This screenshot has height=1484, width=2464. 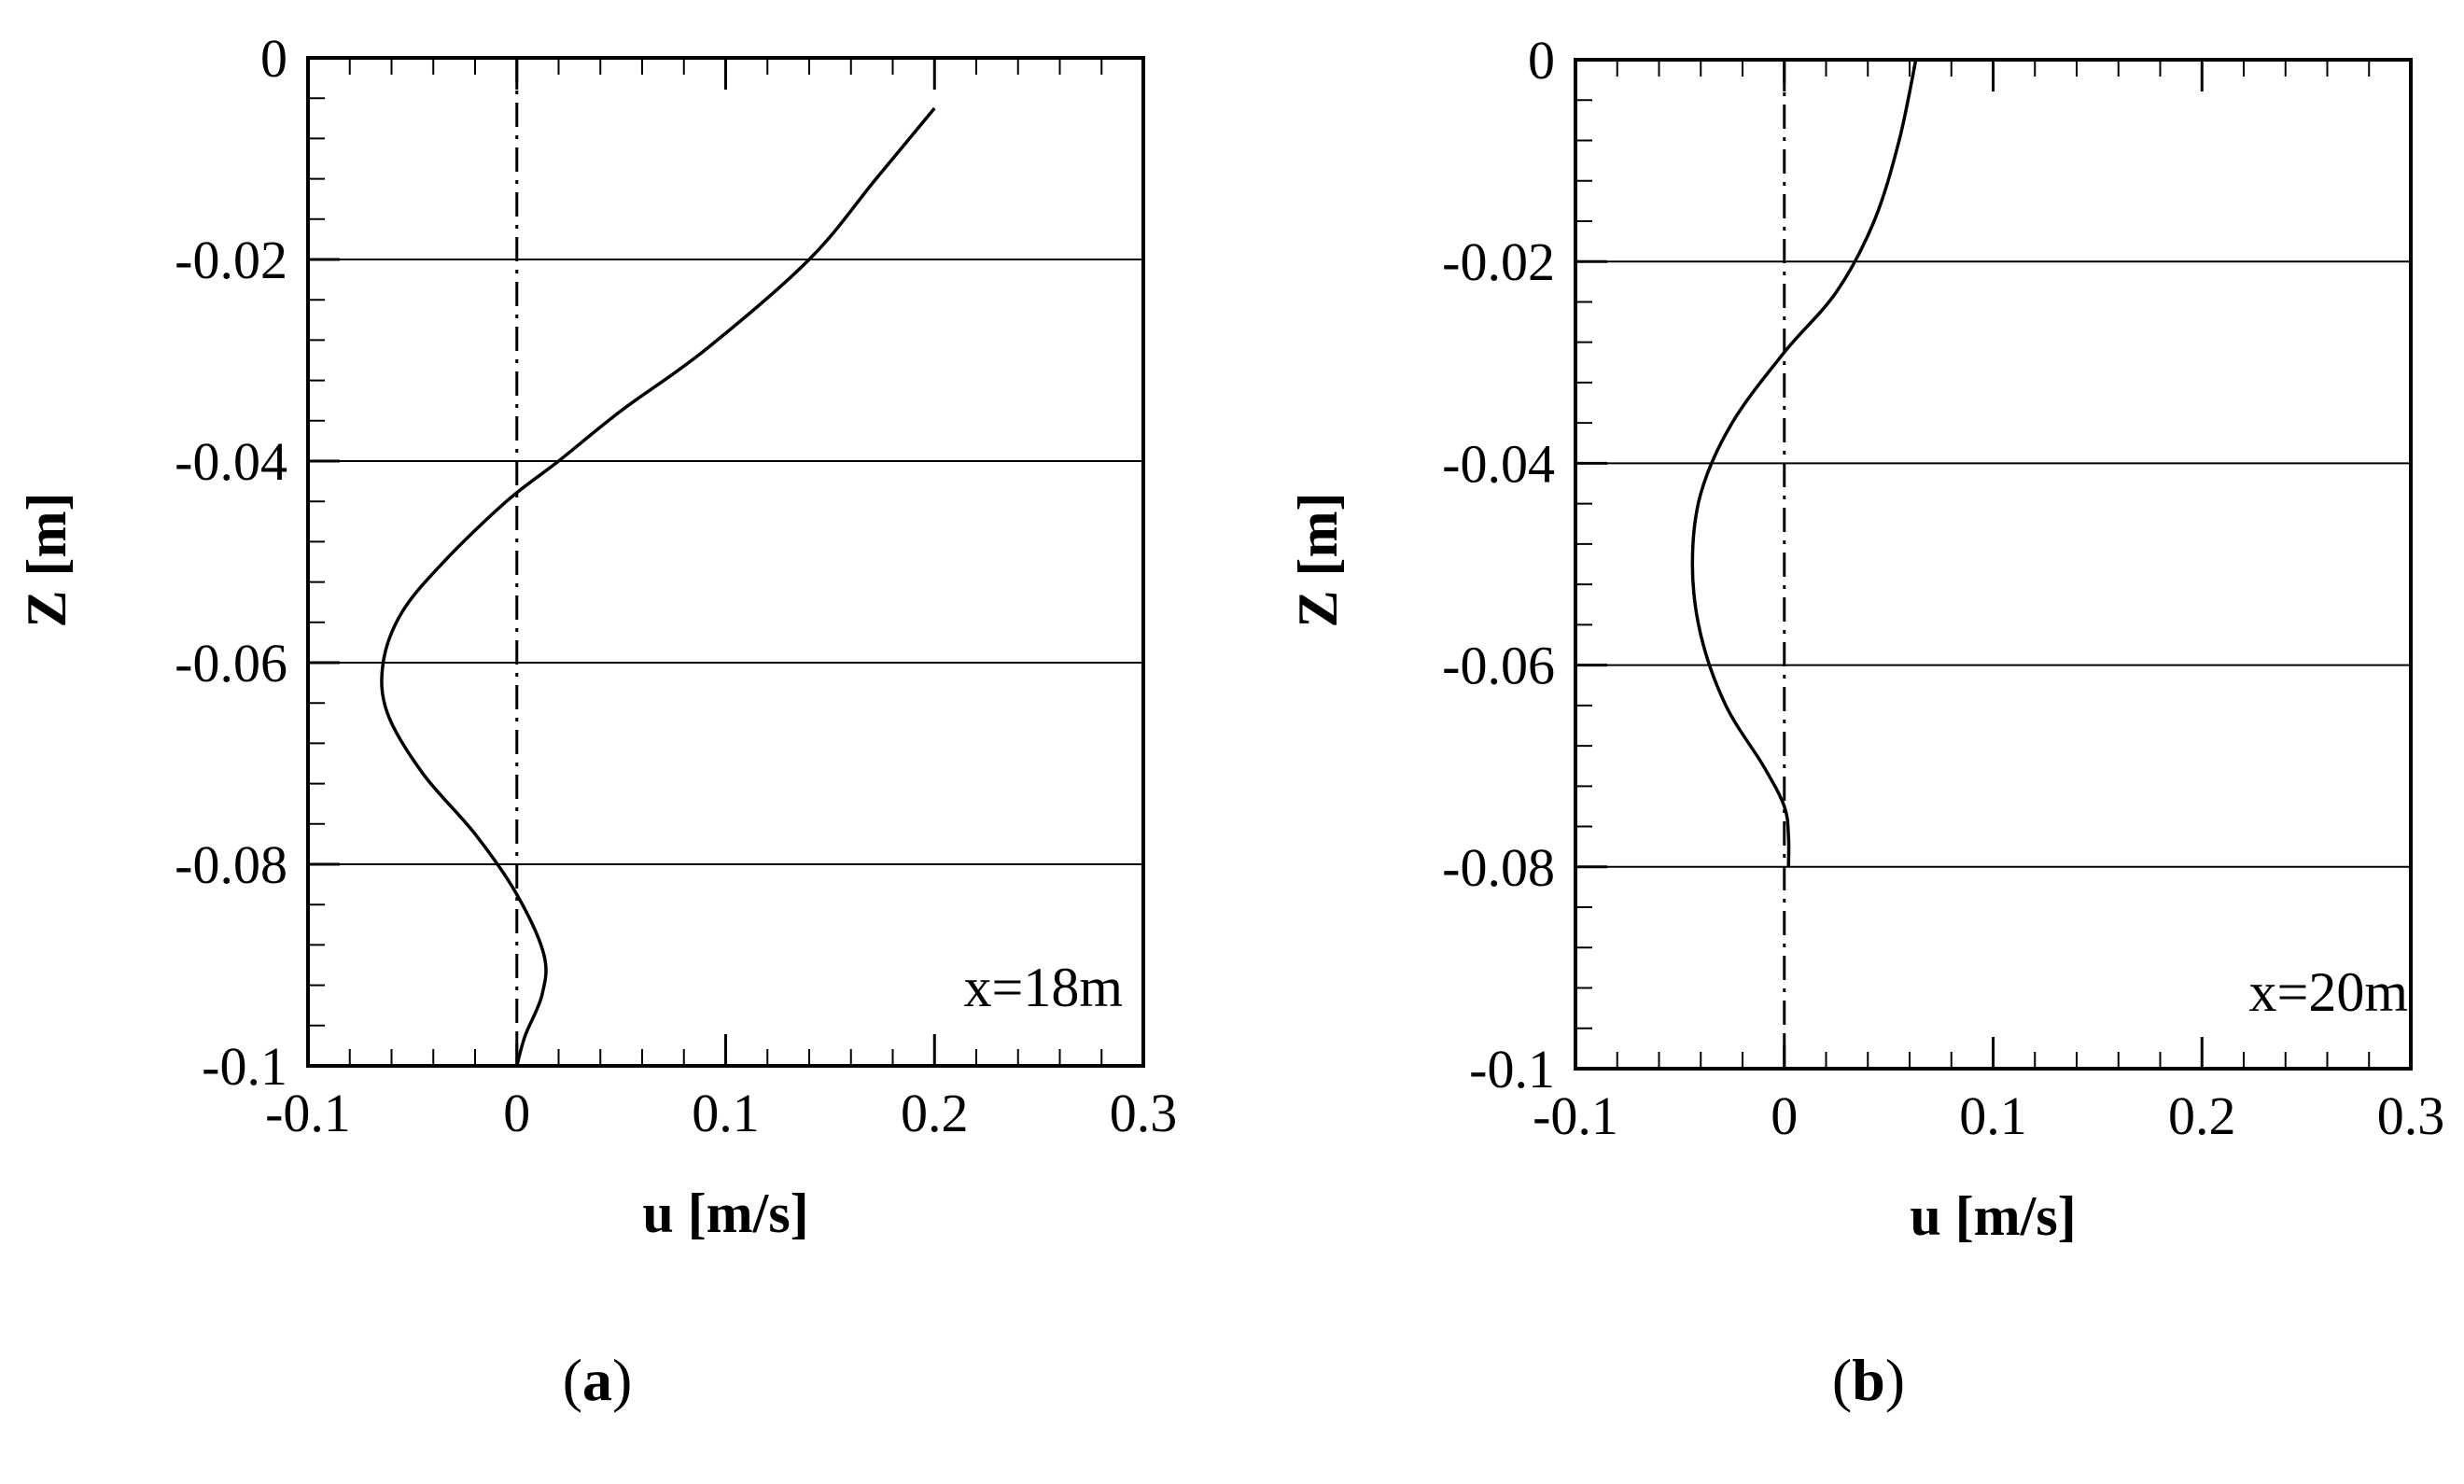 I want to click on panel-a-series-0-line, so click(x=658, y=586).